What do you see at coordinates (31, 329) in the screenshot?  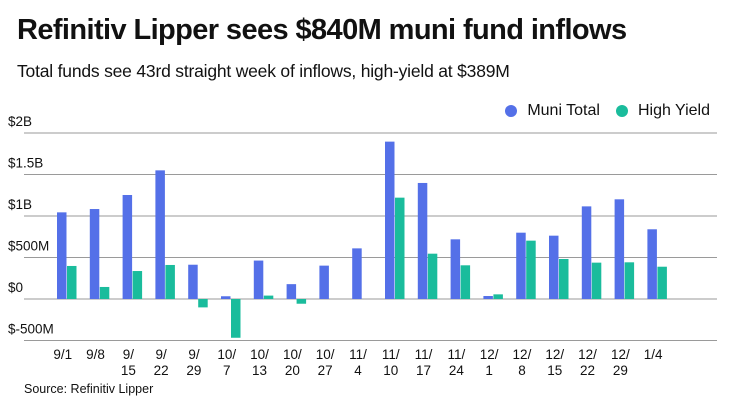 I see `y-tick-label: $-500M` at bounding box center [31, 329].